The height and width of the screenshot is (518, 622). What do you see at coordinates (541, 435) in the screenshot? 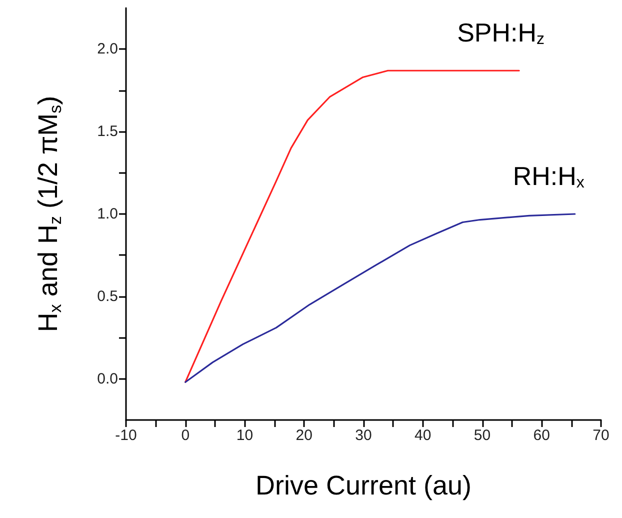
I see `x-tick-label: 60` at bounding box center [541, 435].